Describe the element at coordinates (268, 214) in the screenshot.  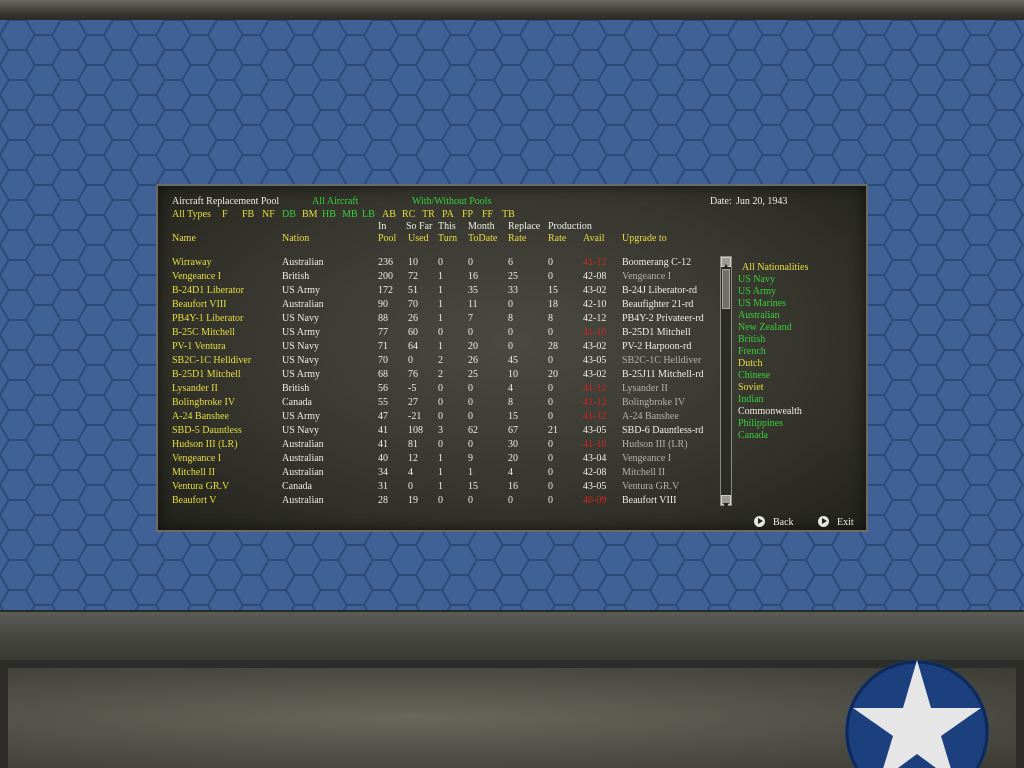
I see `type-filter-nf: NF` at that location.